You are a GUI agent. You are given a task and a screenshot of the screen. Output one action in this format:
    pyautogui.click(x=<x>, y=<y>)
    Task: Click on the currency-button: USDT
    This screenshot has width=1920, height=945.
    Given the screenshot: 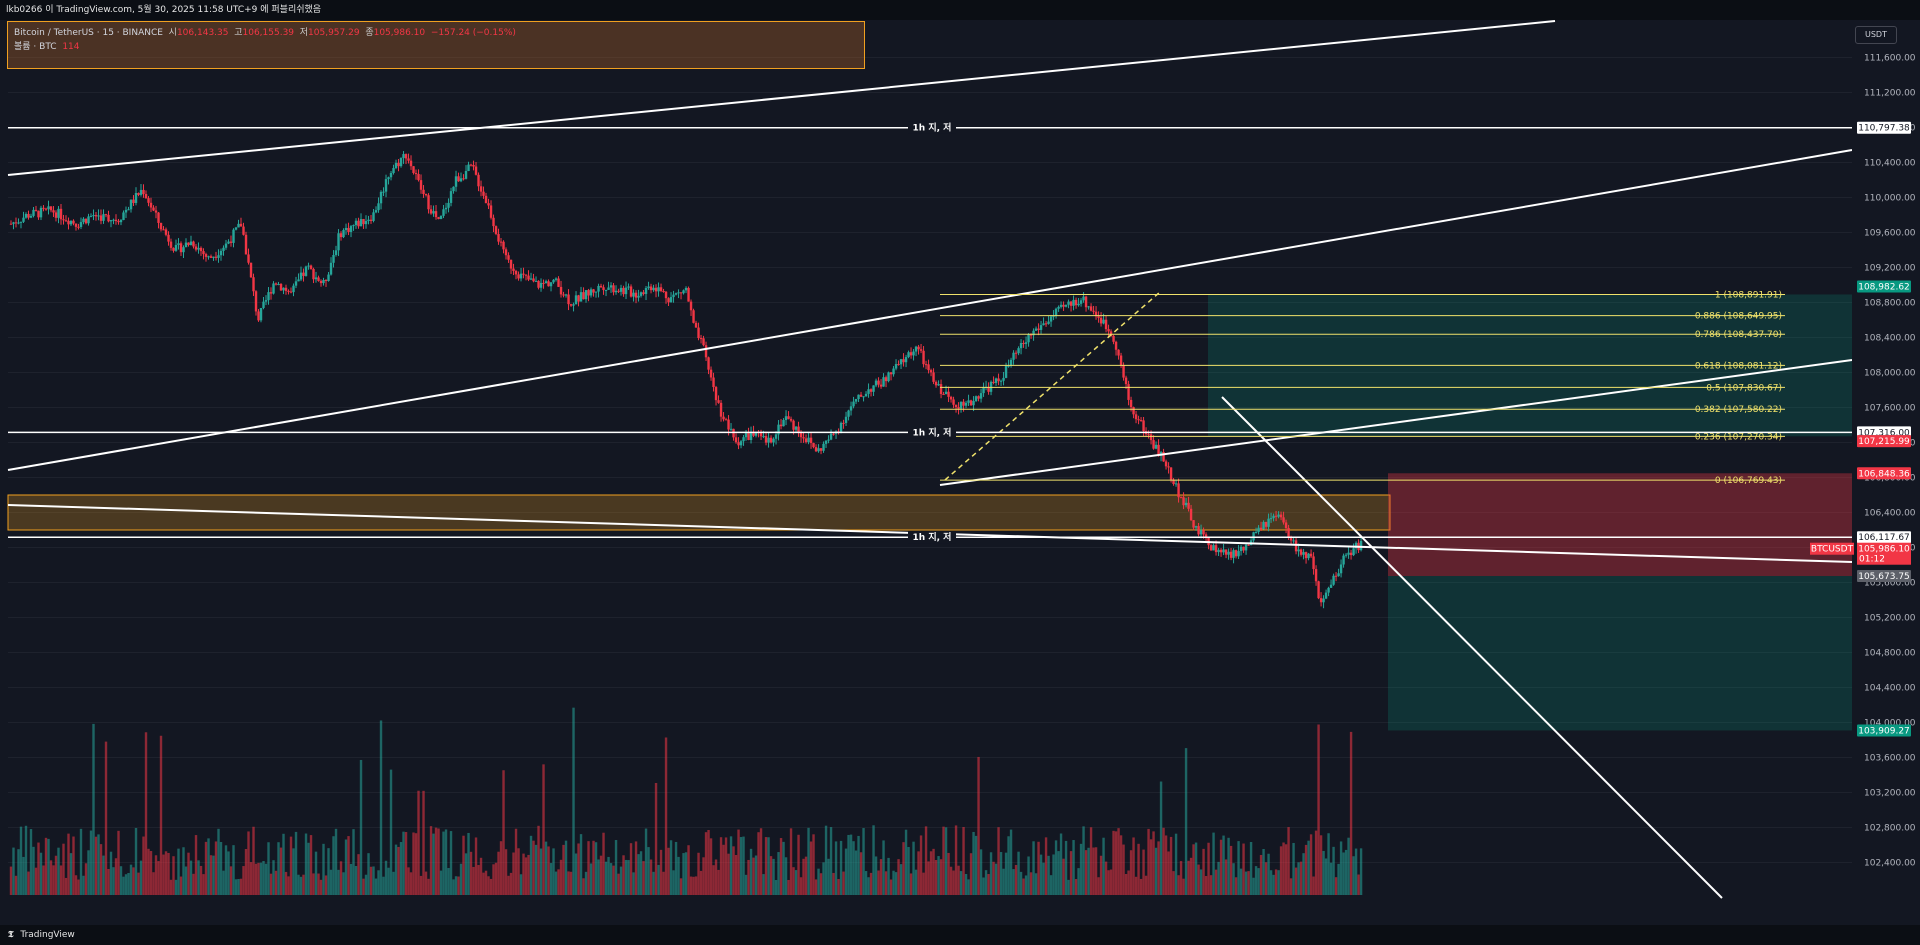 What is the action you would take?
    pyautogui.click(x=1876, y=35)
    